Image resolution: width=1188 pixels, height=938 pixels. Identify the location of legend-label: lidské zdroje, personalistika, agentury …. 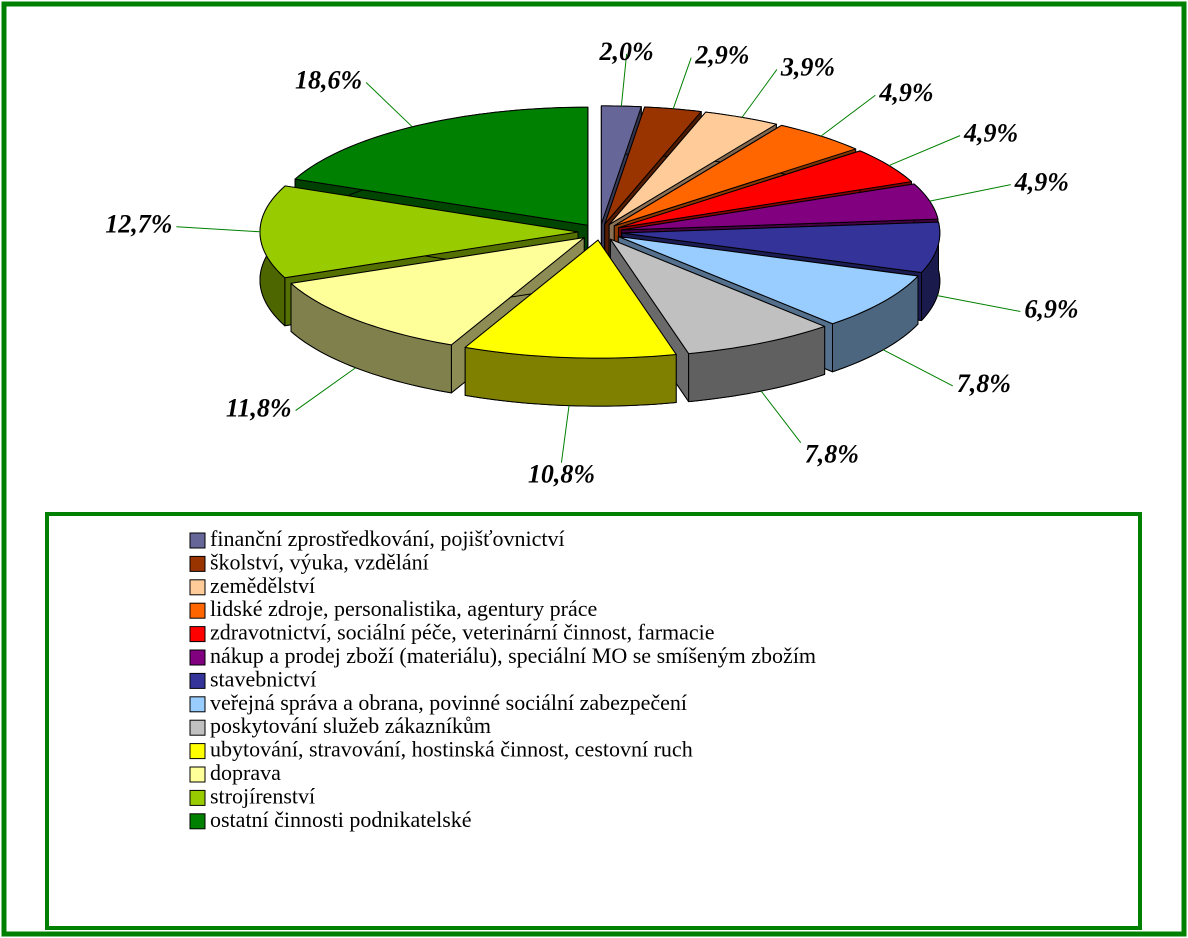
(403, 608).